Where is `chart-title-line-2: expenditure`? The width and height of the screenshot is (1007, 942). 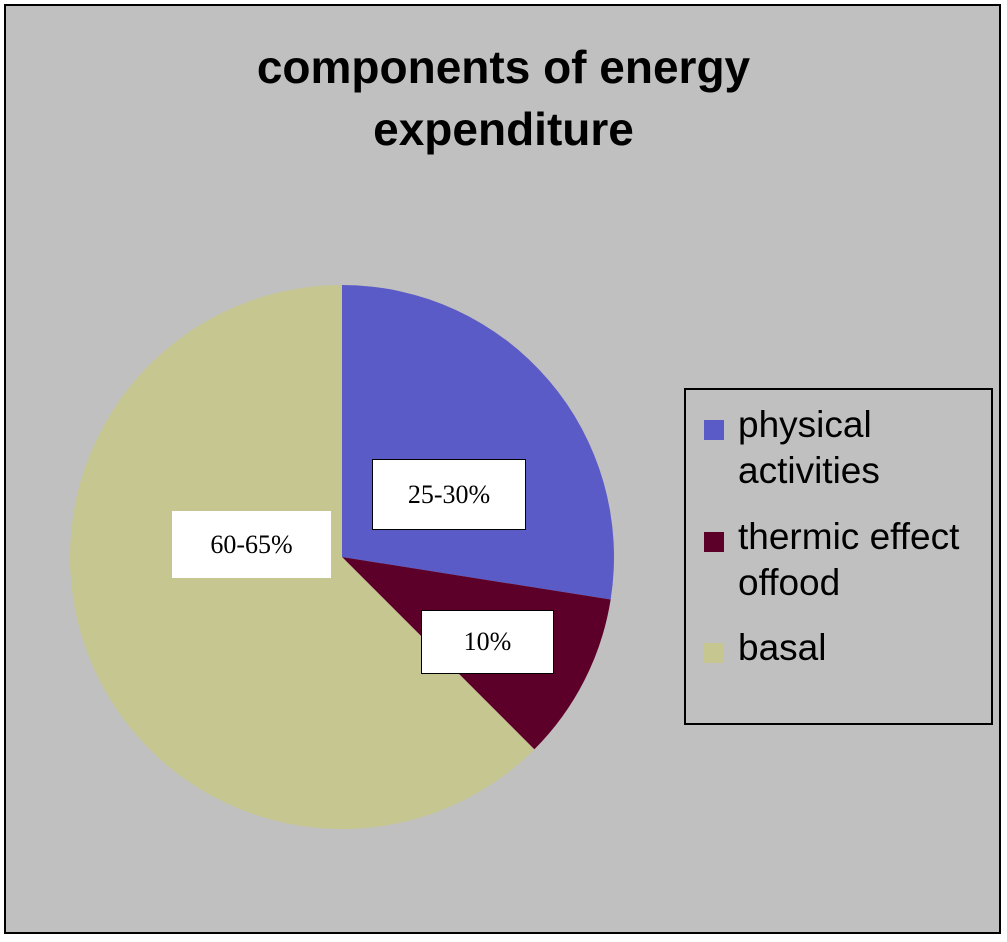 chart-title-line-2: expenditure is located at coordinates (503, 129).